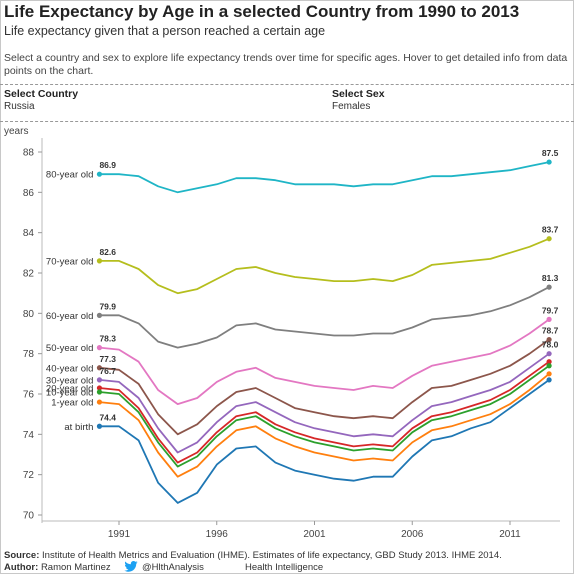 Image resolution: width=576 pixels, height=576 pixels. I want to click on source-label: Source:, so click(22, 555).